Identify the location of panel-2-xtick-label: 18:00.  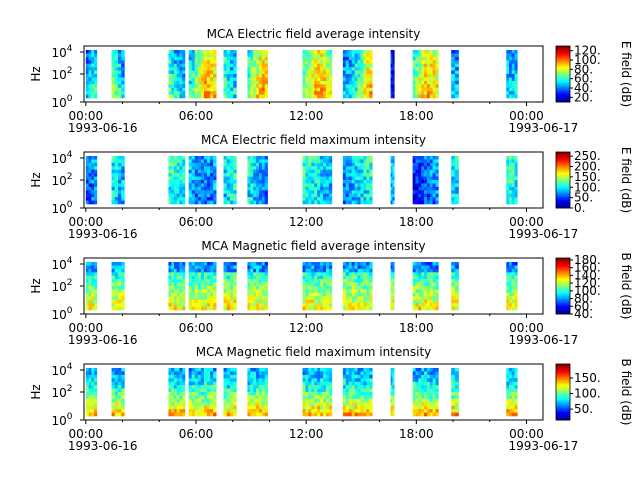
(416, 222).